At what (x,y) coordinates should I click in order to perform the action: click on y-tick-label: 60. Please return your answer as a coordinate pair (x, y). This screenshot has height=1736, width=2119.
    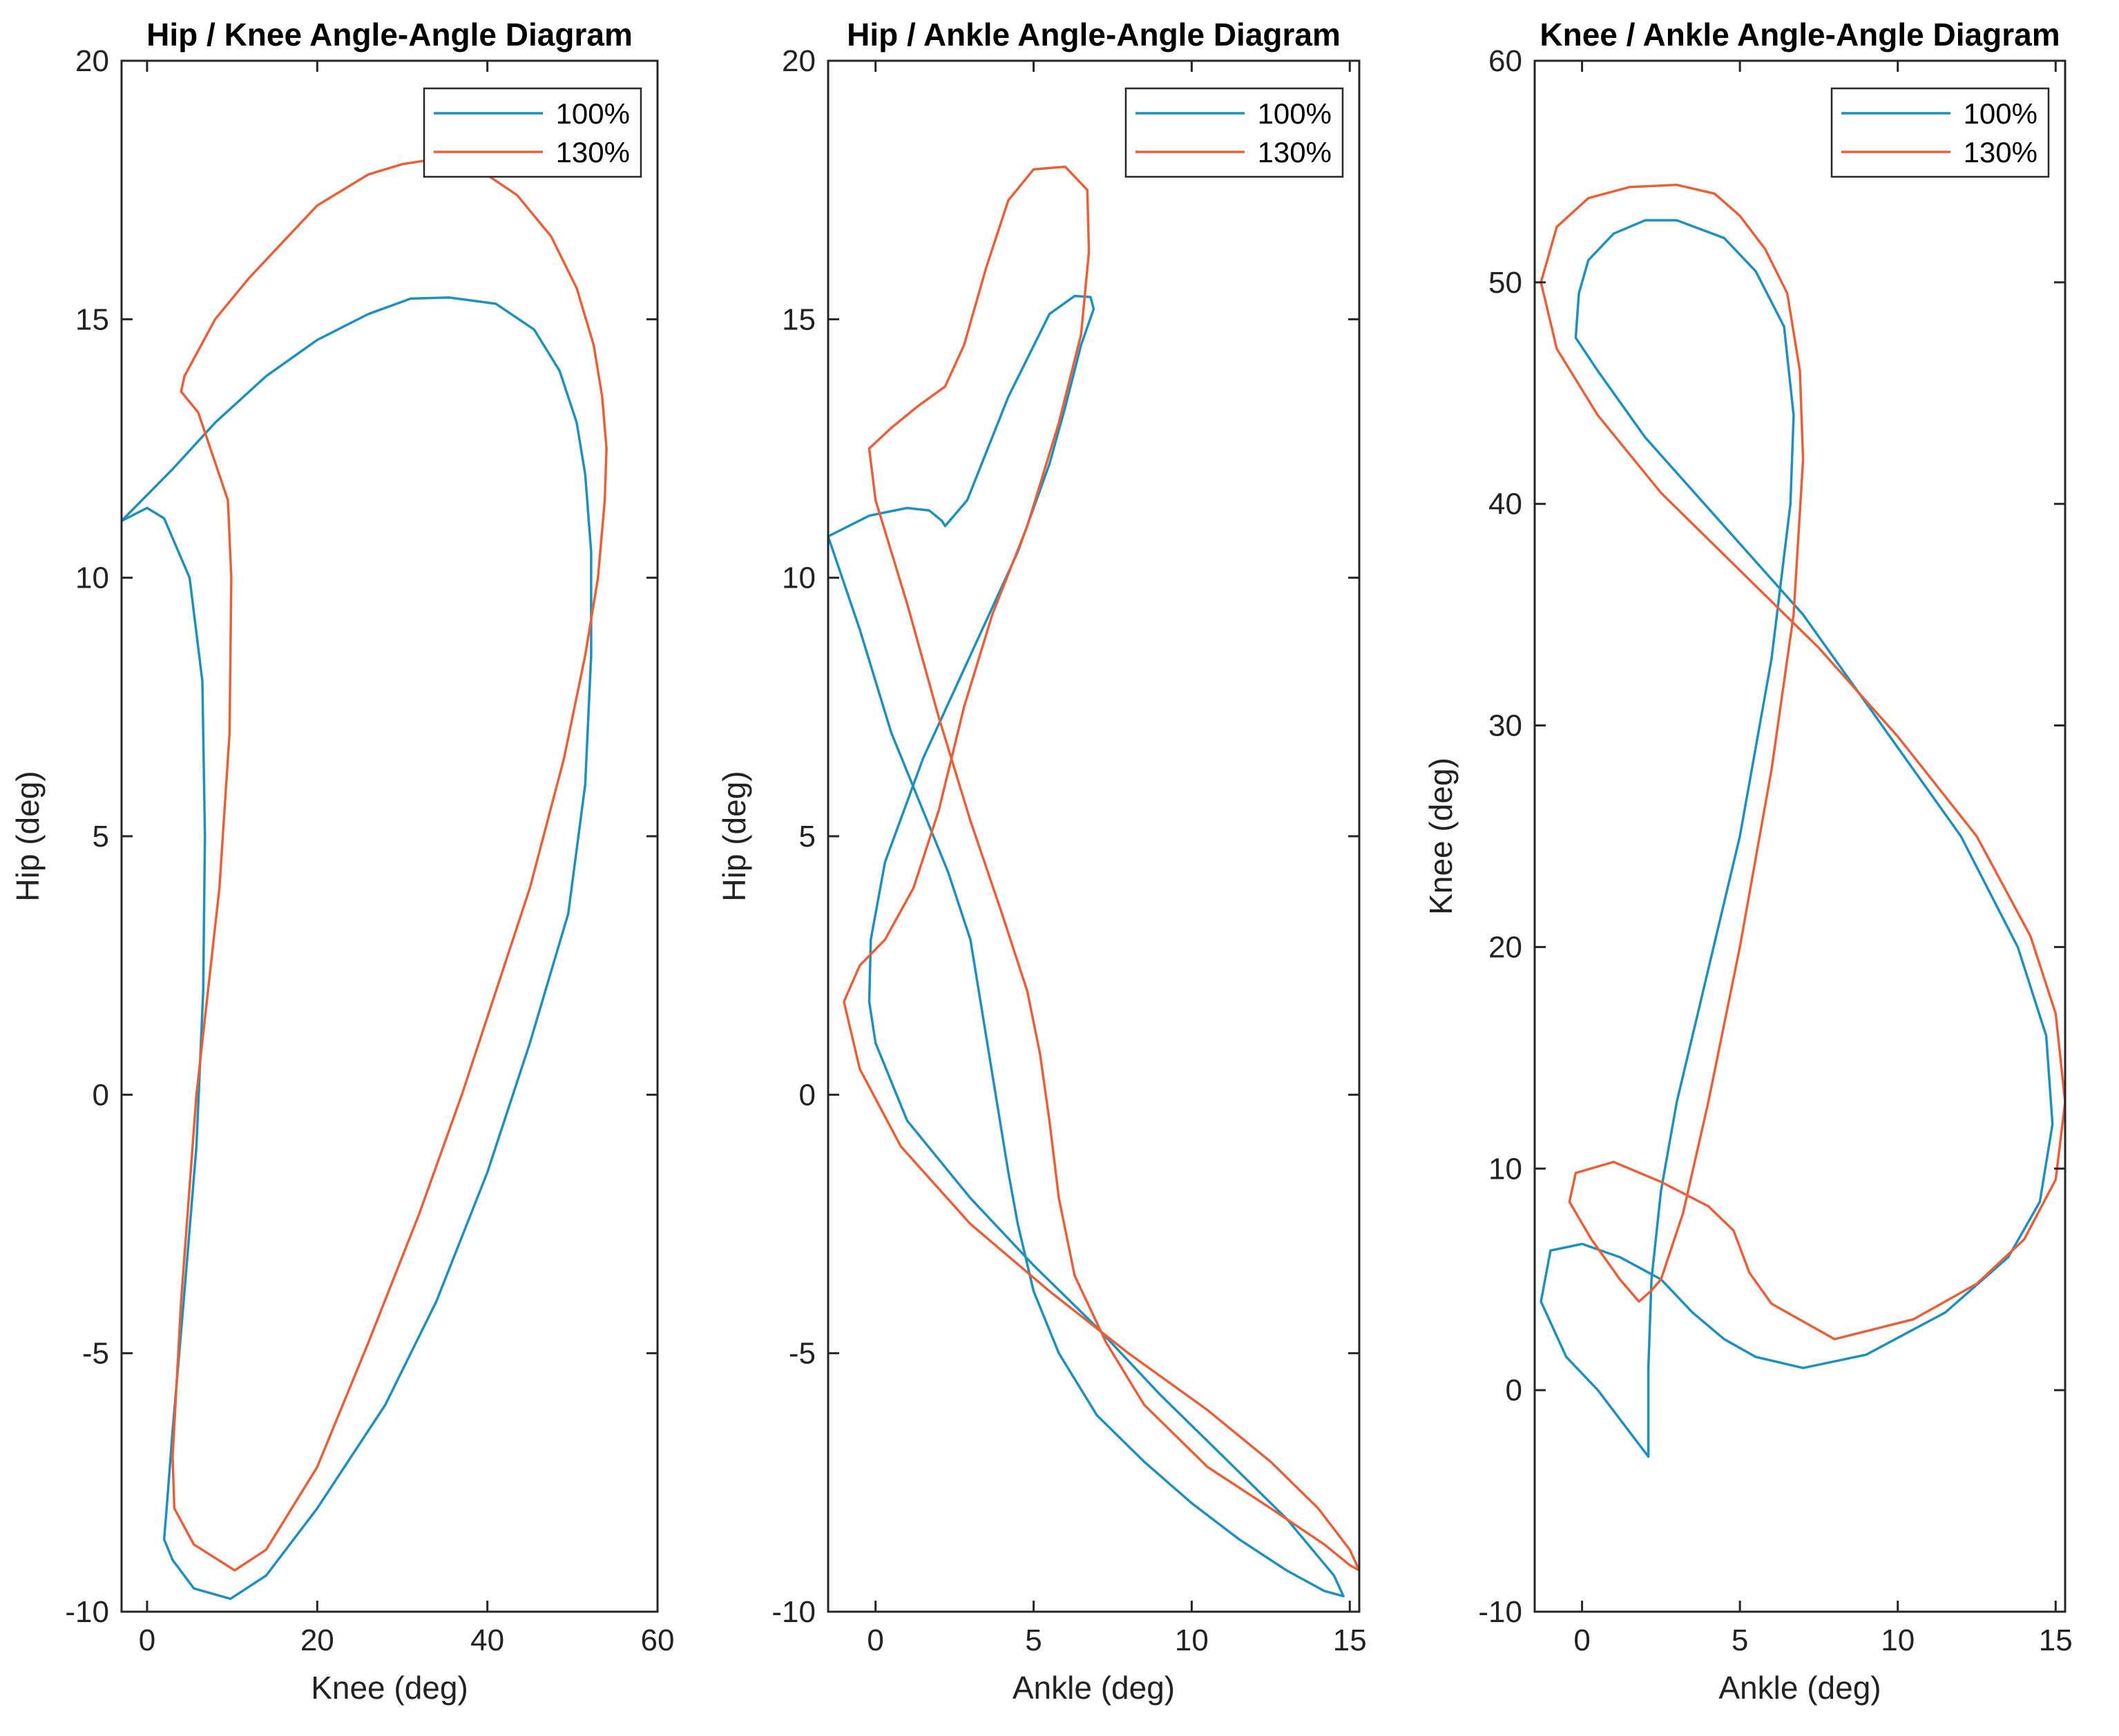
    Looking at the image, I should click on (1505, 61).